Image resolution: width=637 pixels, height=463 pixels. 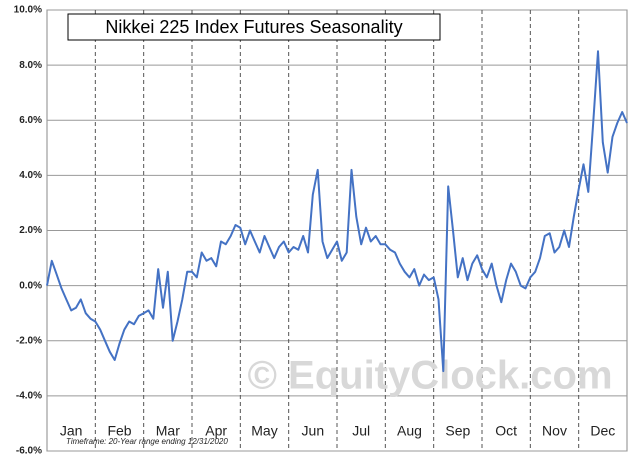 What do you see at coordinates (29, 340) in the screenshot?
I see `y-tick-label: -2.0%` at bounding box center [29, 340].